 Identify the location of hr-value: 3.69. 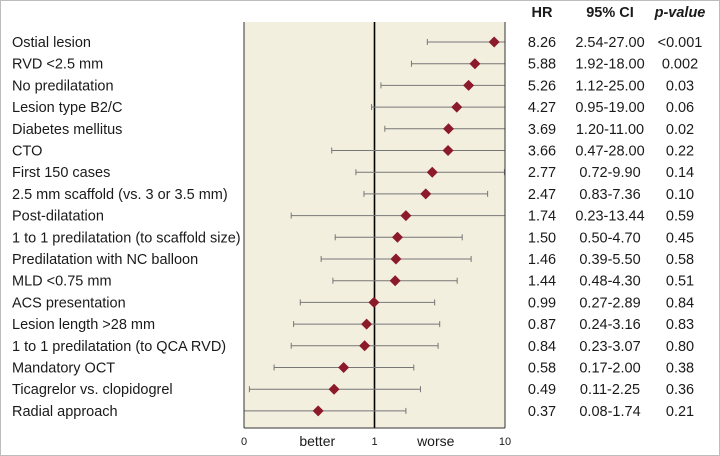
(542, 130).